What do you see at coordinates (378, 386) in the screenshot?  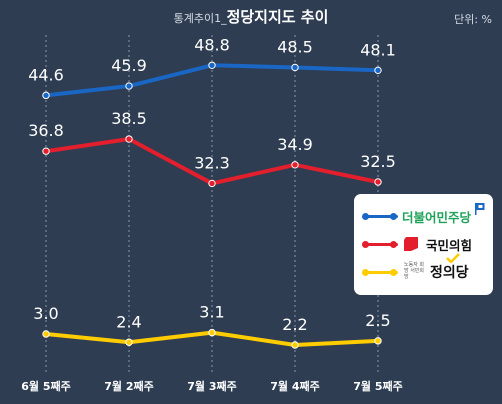 I see `x-tick-label-4: 7월 5째주` at bounding box center [378, 386].